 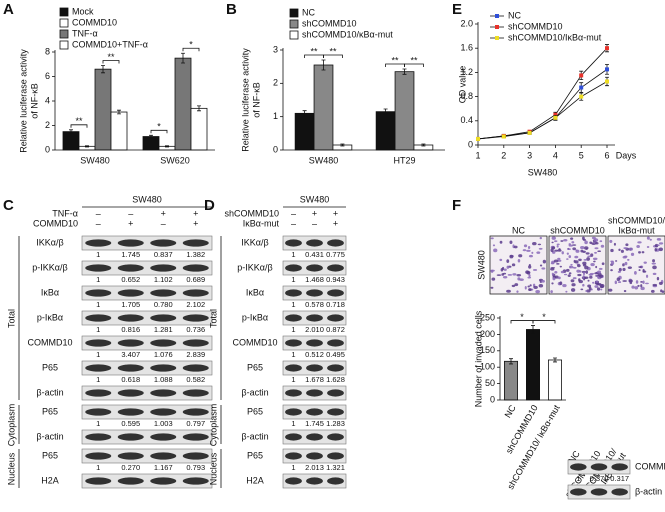 What do you see at coordinates (23, 101) in the screenshot?
I see `y-axis-label: Relative luciferase activity` at bounding box center [23, 101].